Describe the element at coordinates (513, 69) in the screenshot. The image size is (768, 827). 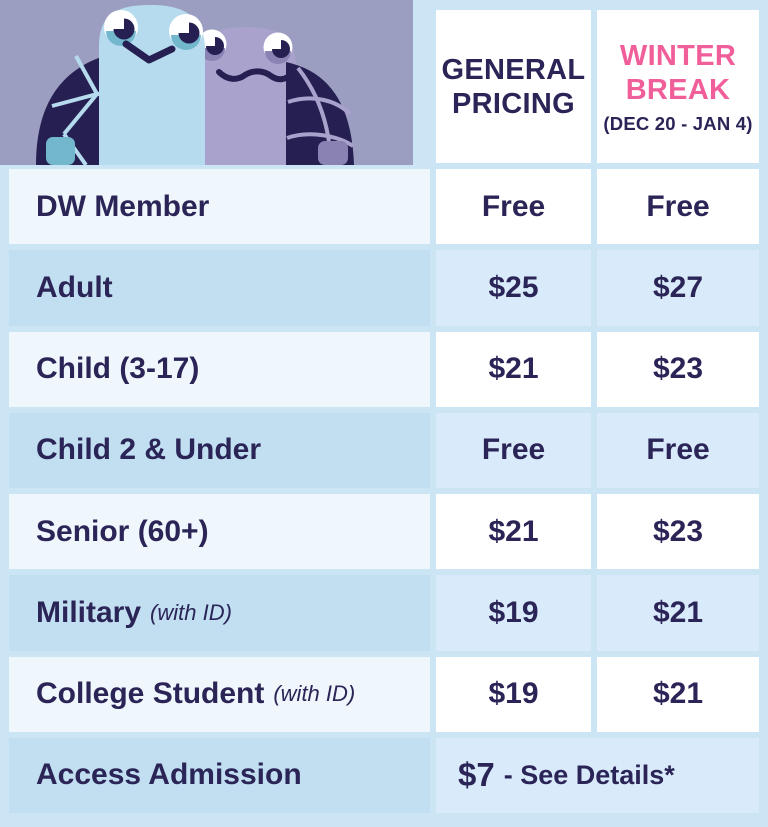
I see `general-pricing-line1: GENERAL` at that location.